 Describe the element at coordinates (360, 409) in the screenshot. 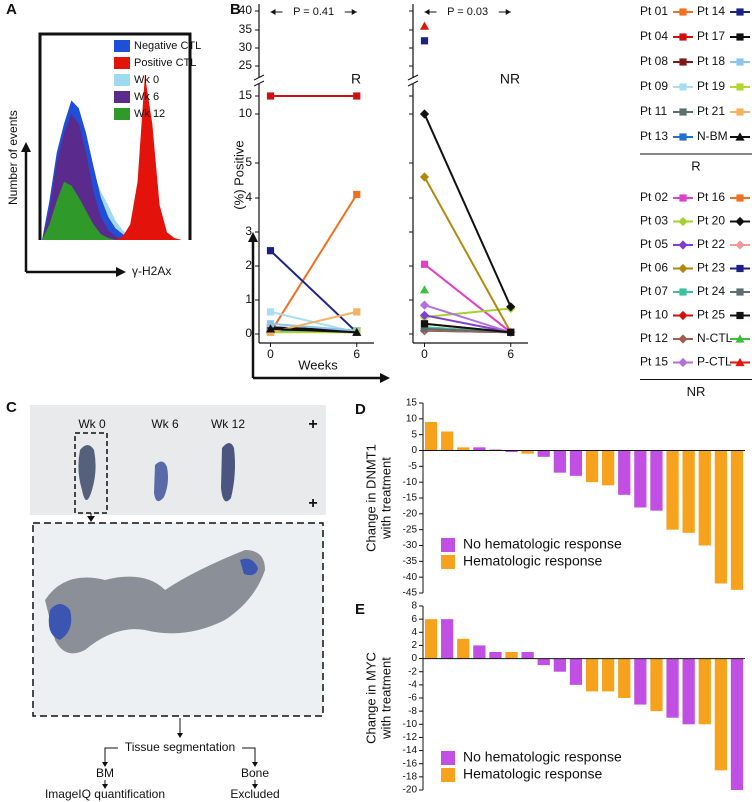

I see `panel-label: D` at that location.